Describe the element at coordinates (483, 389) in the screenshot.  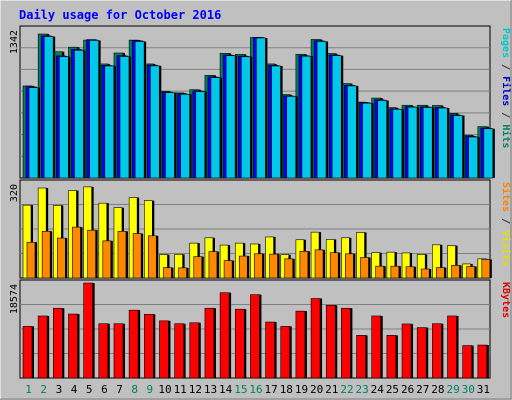
I see `x-label-day-31: 31` at that location.